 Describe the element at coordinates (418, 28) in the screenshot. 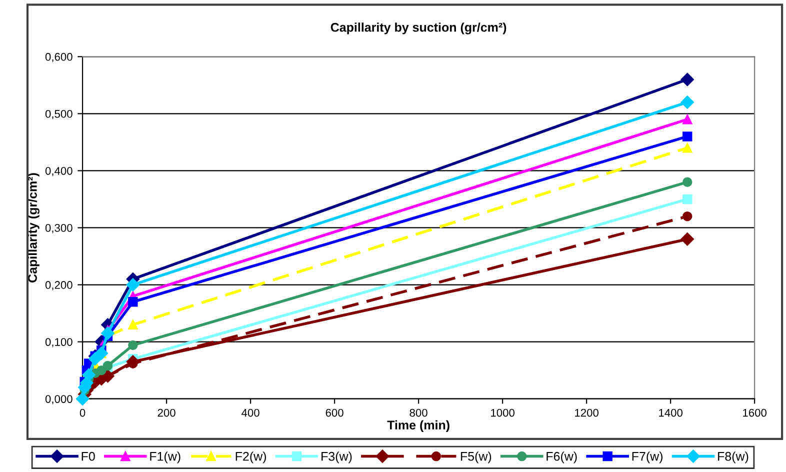

I see `chart-title: Capillarity by suction (gr/cm²)` at that location.